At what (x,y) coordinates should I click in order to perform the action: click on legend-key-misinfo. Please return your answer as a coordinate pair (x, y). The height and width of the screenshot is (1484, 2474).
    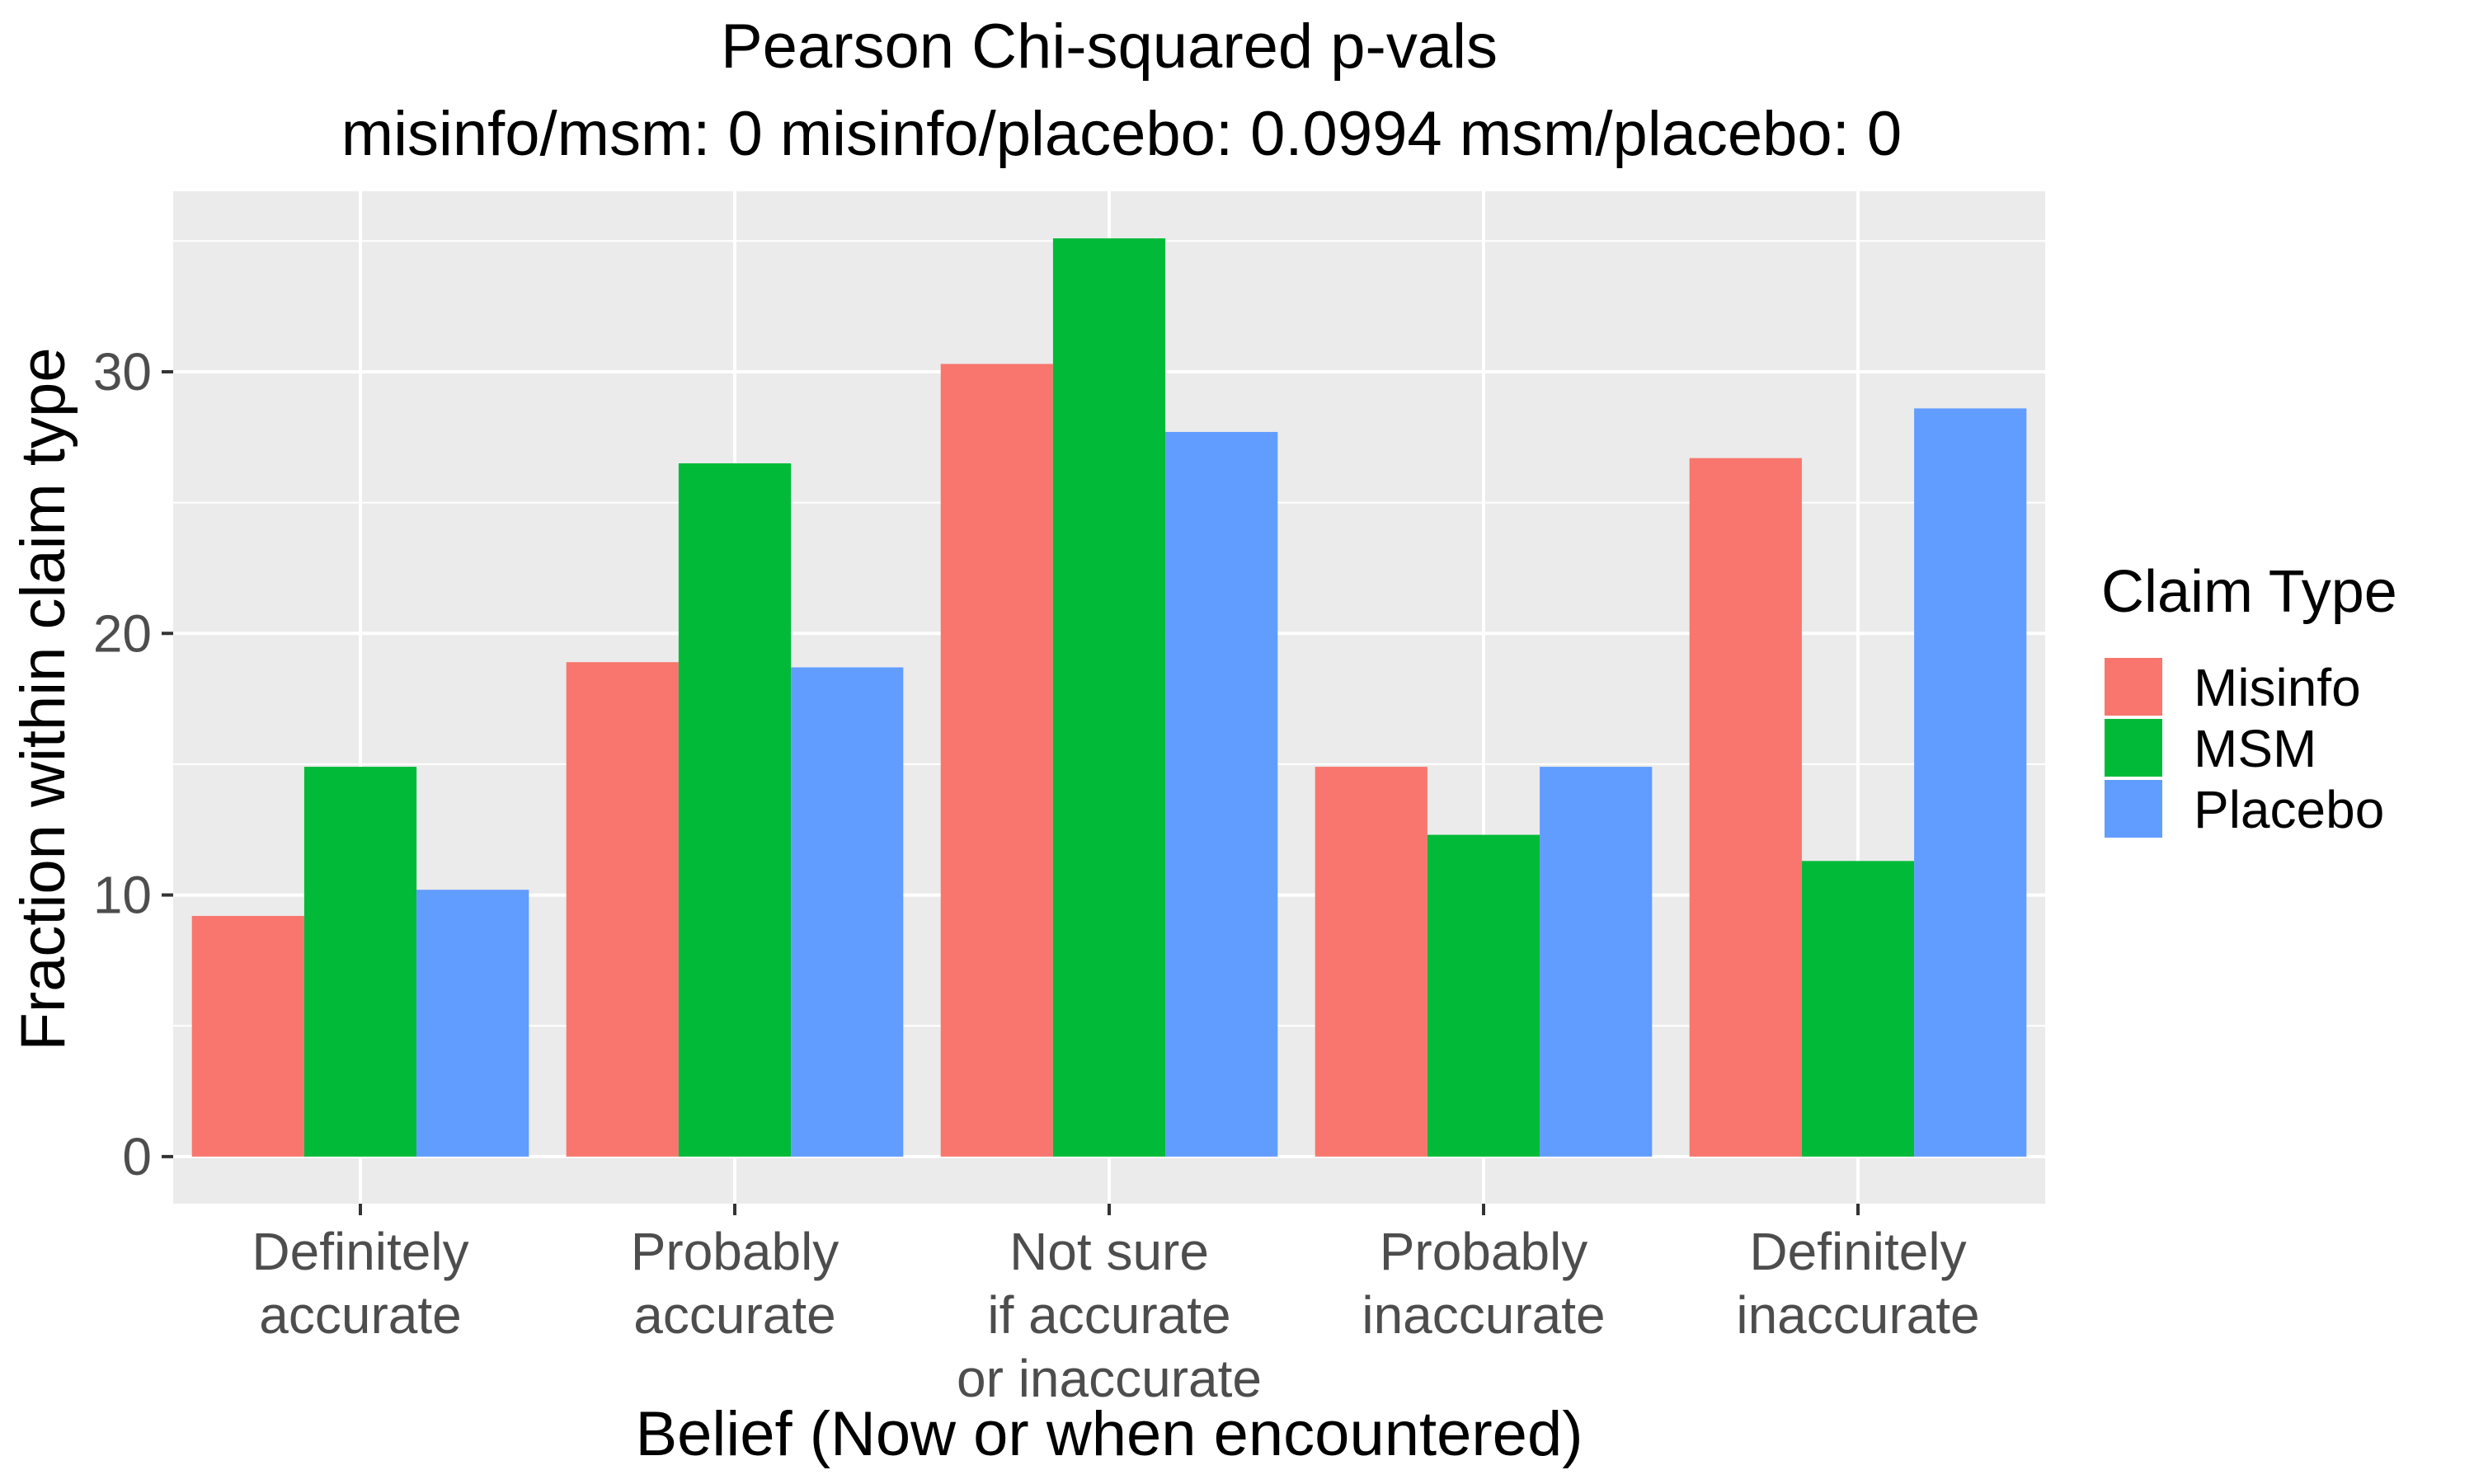
    Looking at the image, I should click on (2133, 687).